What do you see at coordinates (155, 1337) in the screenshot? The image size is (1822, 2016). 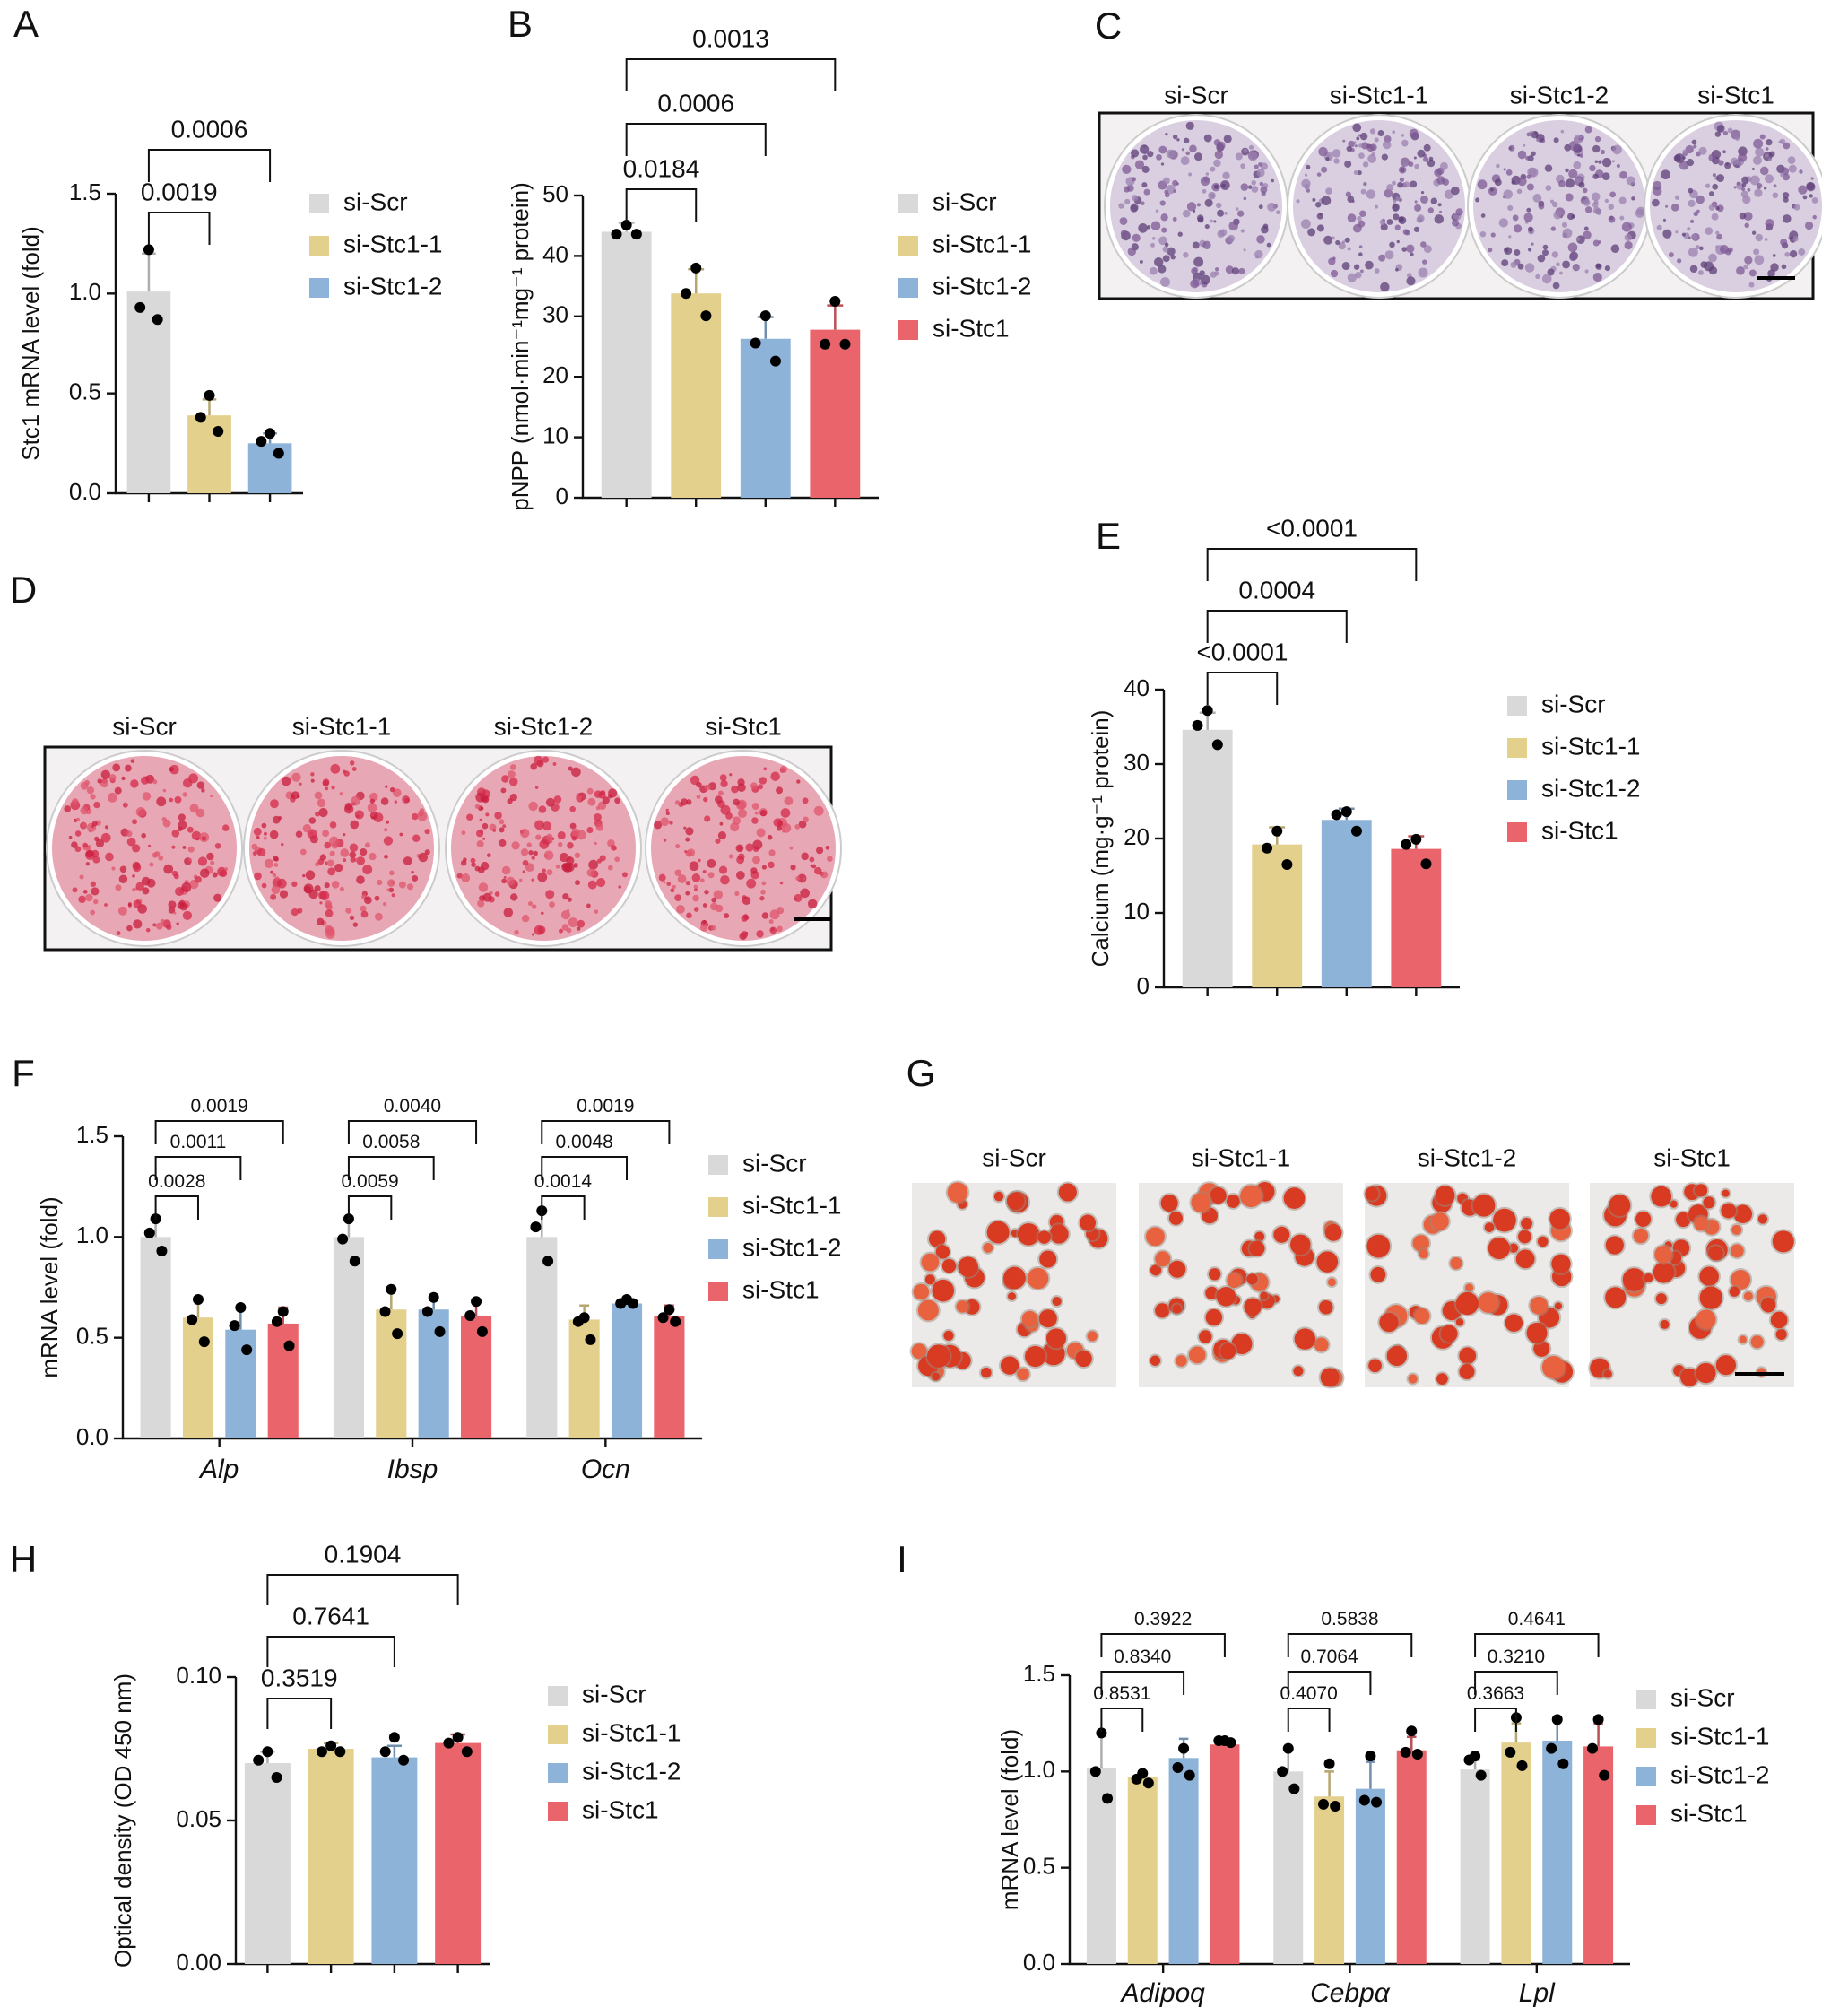 I see `bar` at bounding box center [155, 1337].